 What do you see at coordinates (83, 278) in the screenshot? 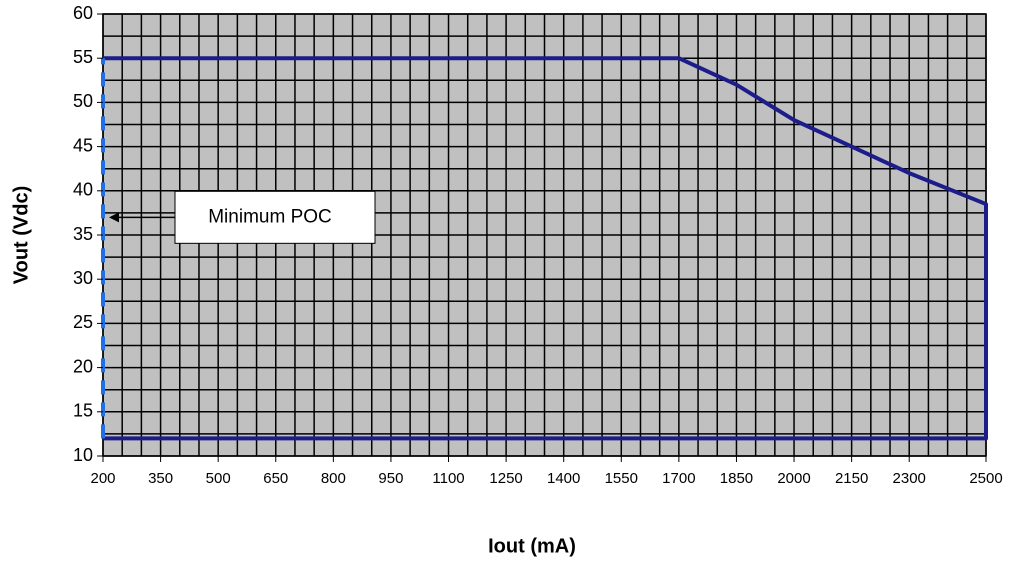
I see `y-tick-label: 30` at bounding box center [83, 278].